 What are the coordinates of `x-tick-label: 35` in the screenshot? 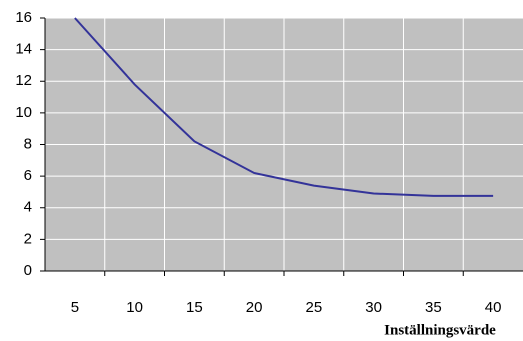 It's located at (433, 307).